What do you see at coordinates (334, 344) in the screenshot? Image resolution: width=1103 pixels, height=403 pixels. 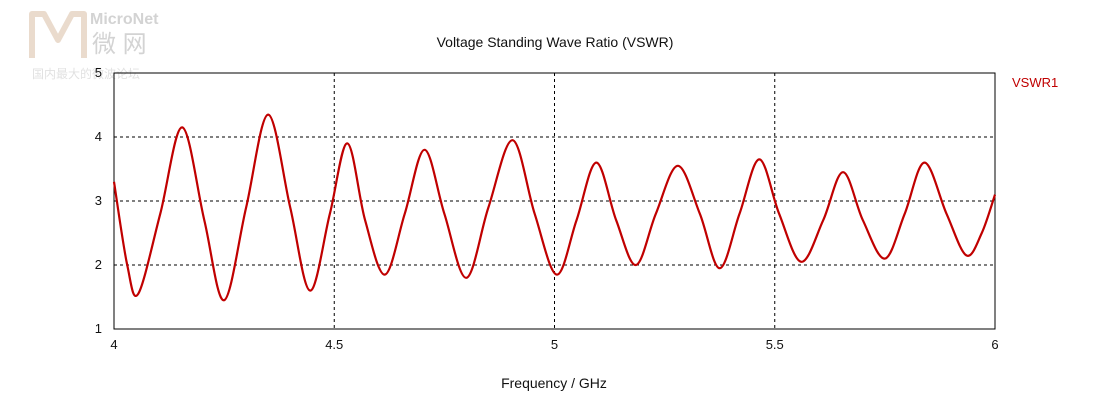 I see `x-tick-label: 4.5` at bounding box center [334, 344].